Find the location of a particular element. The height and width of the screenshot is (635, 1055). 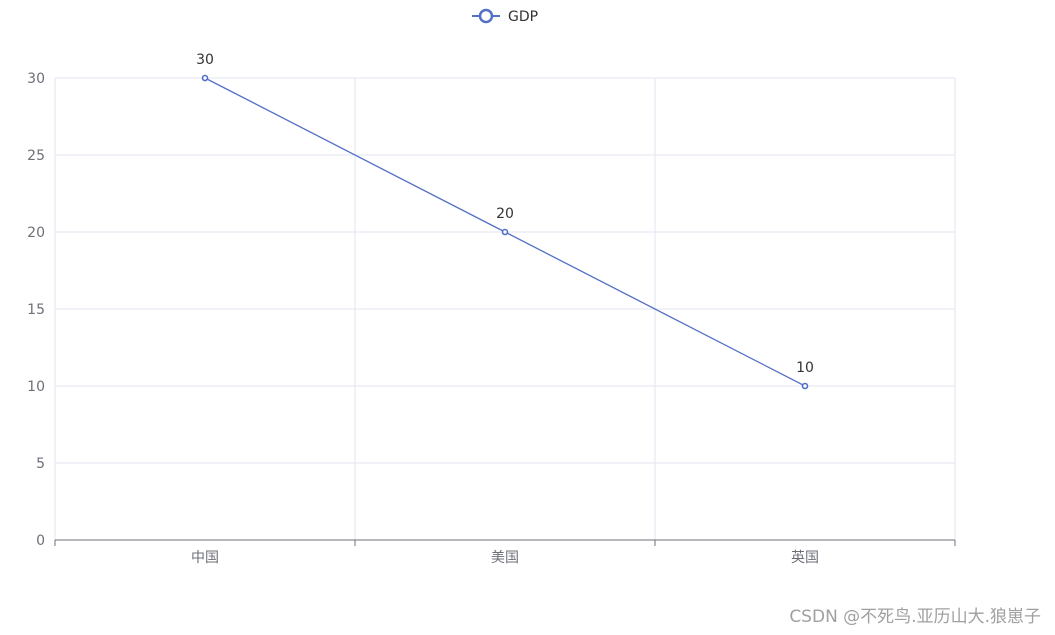

data-label: 20 is located at coordinates (505, 214).